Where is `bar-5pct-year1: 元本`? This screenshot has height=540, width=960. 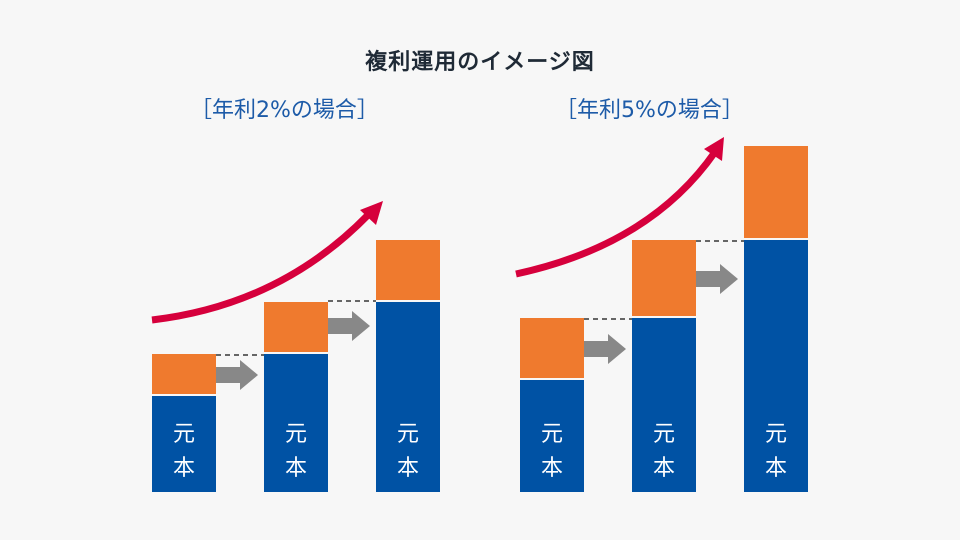 bar-5pct-year1: 元本 is located at coordinates (552, 405).